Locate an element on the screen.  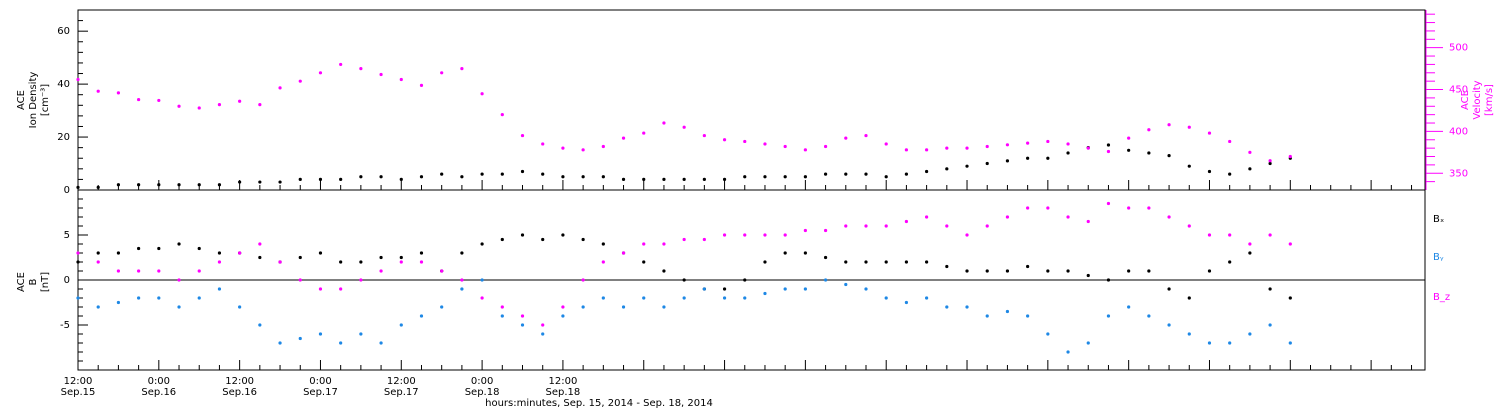
top-left-tick-label: 40 is located at coordinates (63, 84).